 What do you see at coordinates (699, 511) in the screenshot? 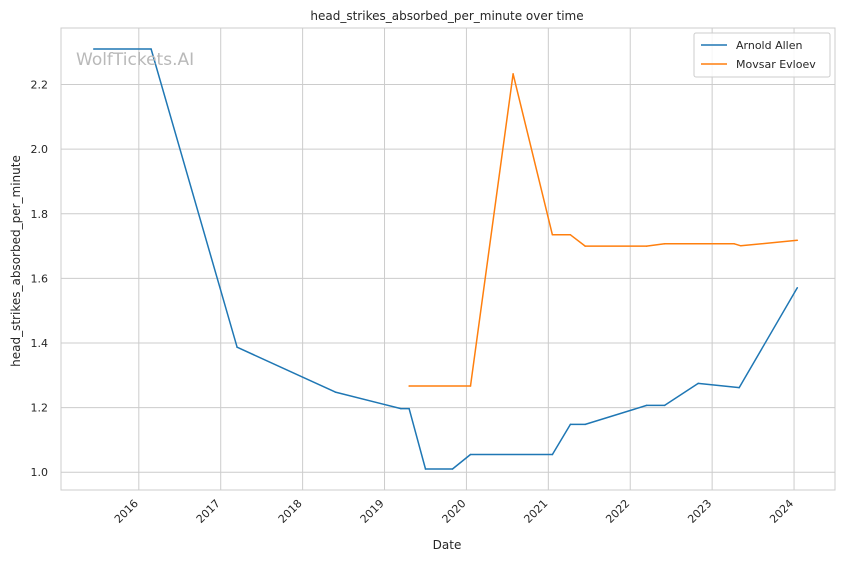
I see `x-tick-label: 2023` at bounding box center [699, 511].